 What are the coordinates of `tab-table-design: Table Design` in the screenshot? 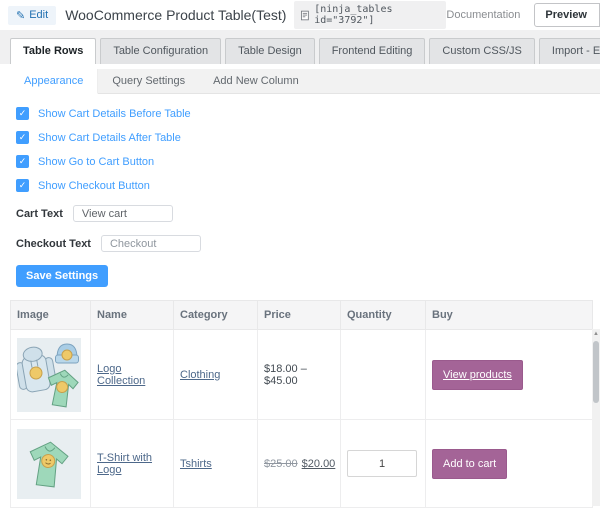 It's located at (270, 51).